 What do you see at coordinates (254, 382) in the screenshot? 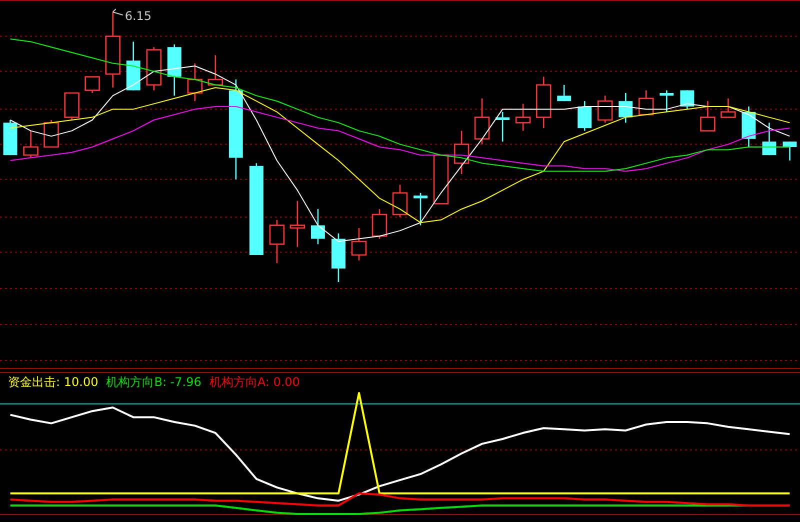
I see `text: 机构方向A: 0.00` at bounding box center [254, 382].